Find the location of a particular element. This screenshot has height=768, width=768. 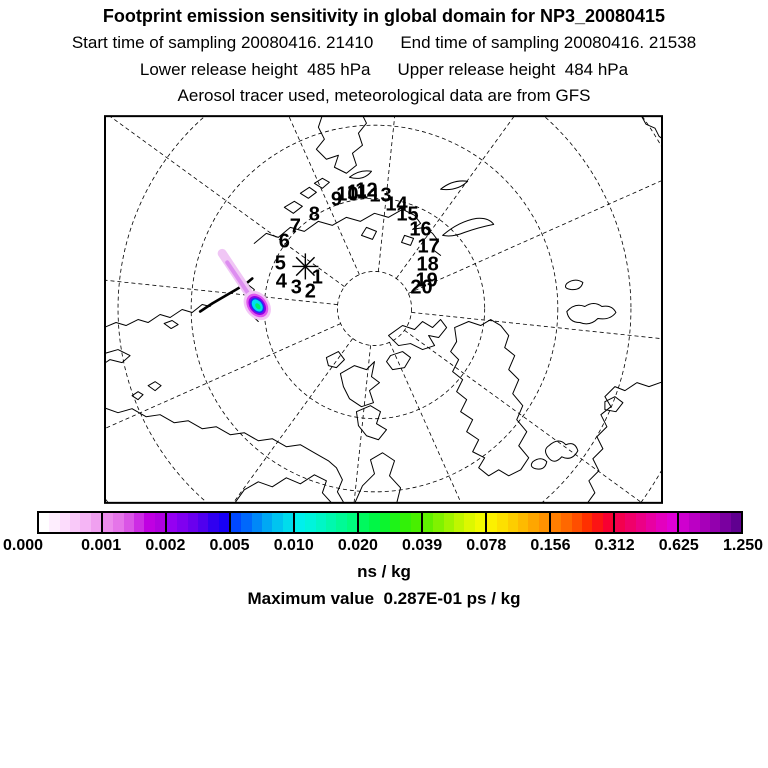

emission-plume is located at coordinates (244, 284).